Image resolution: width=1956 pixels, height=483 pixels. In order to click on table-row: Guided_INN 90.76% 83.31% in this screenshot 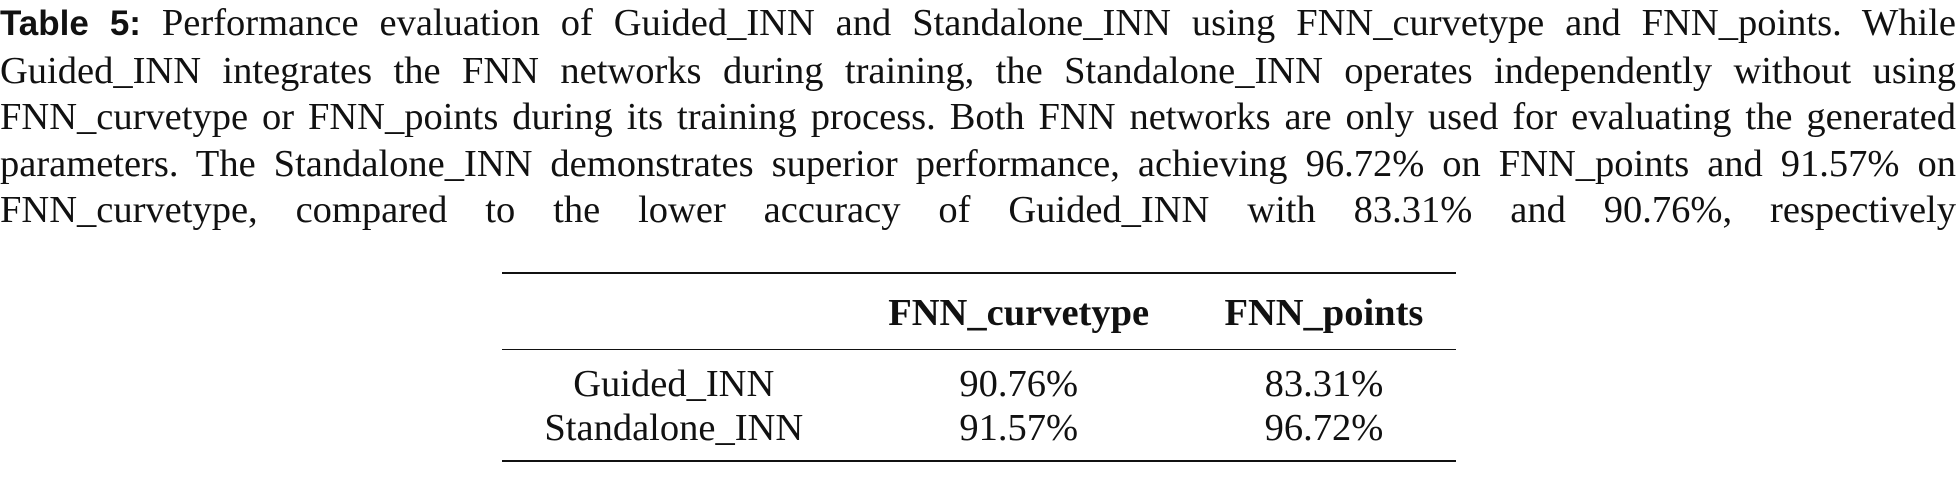, I will do `click(979, 377)`.